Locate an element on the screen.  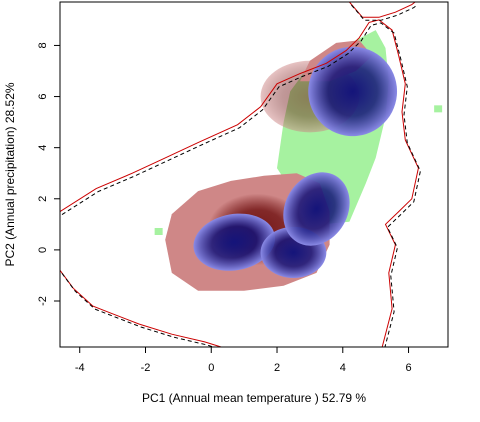
x-axis-label: PC1 (Annual mean temperature ) 52.79 % is located at coordinates (254, 398).